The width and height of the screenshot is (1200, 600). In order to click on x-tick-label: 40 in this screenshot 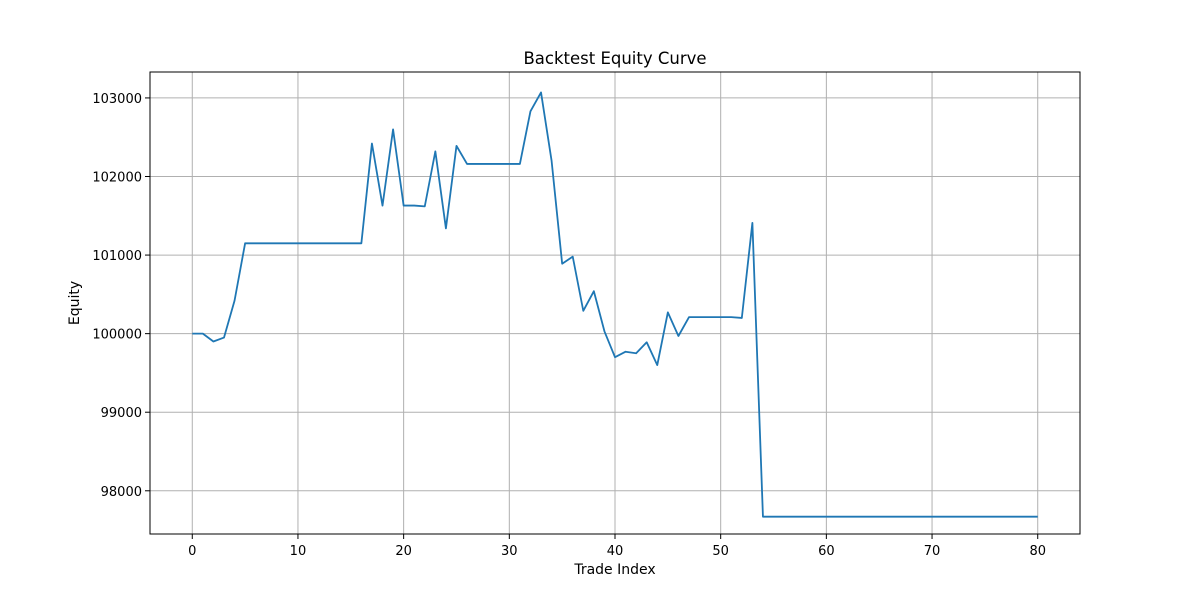, I will do `click(615, 551)`.